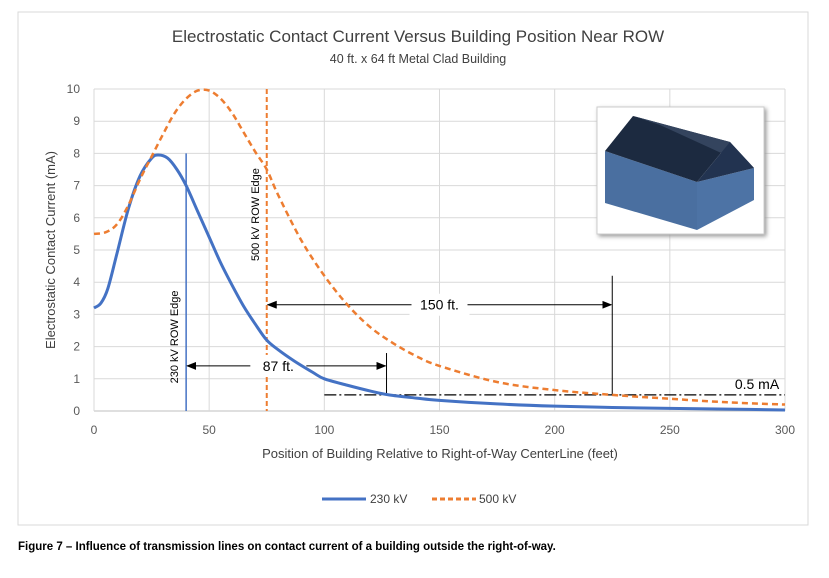 This screenshot has height=578, width=829. Describe the element at coordinates (76, 282) in the screenshot. I see `y-tick-label: 4` at that location.